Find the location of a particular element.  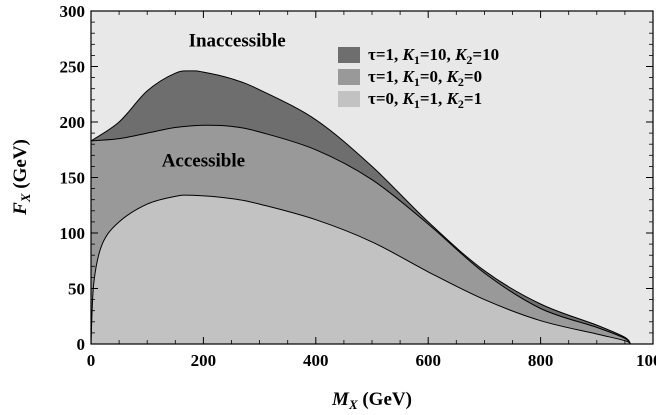

x-tick-label: 400 is located at coordinates (316, 360).